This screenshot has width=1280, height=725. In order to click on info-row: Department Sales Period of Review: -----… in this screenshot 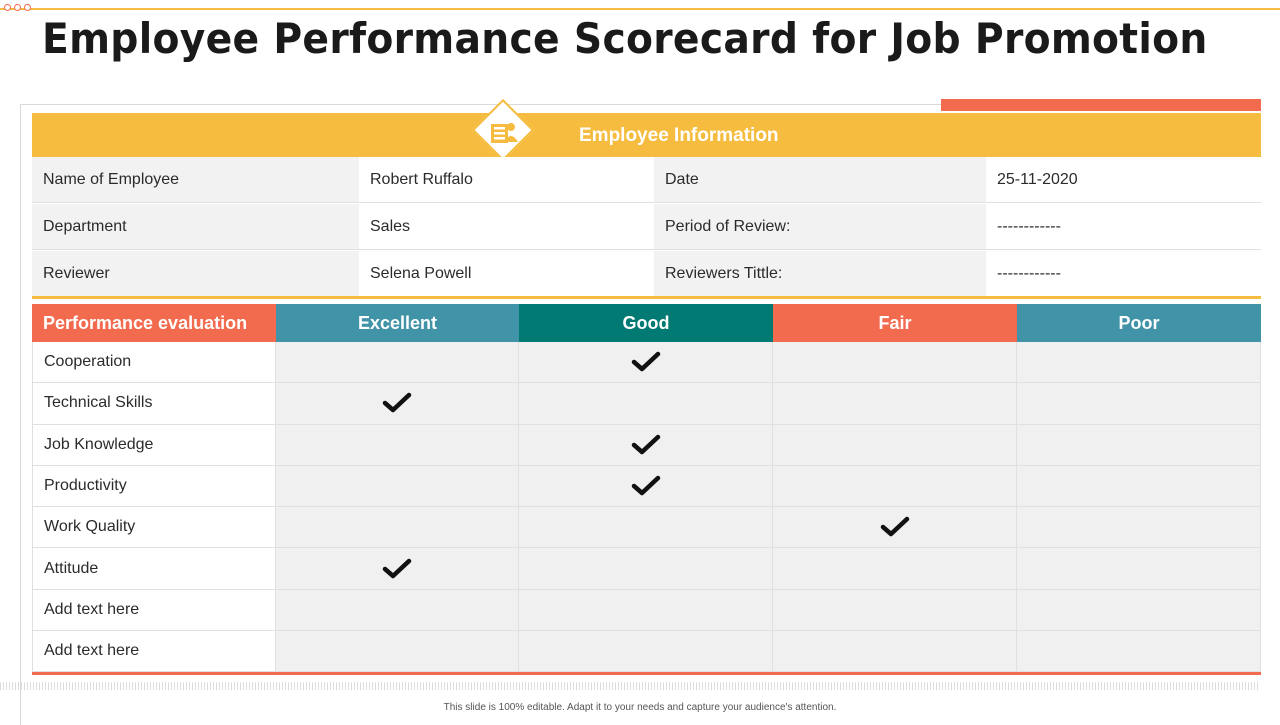, I will do `click(646, 227)`.